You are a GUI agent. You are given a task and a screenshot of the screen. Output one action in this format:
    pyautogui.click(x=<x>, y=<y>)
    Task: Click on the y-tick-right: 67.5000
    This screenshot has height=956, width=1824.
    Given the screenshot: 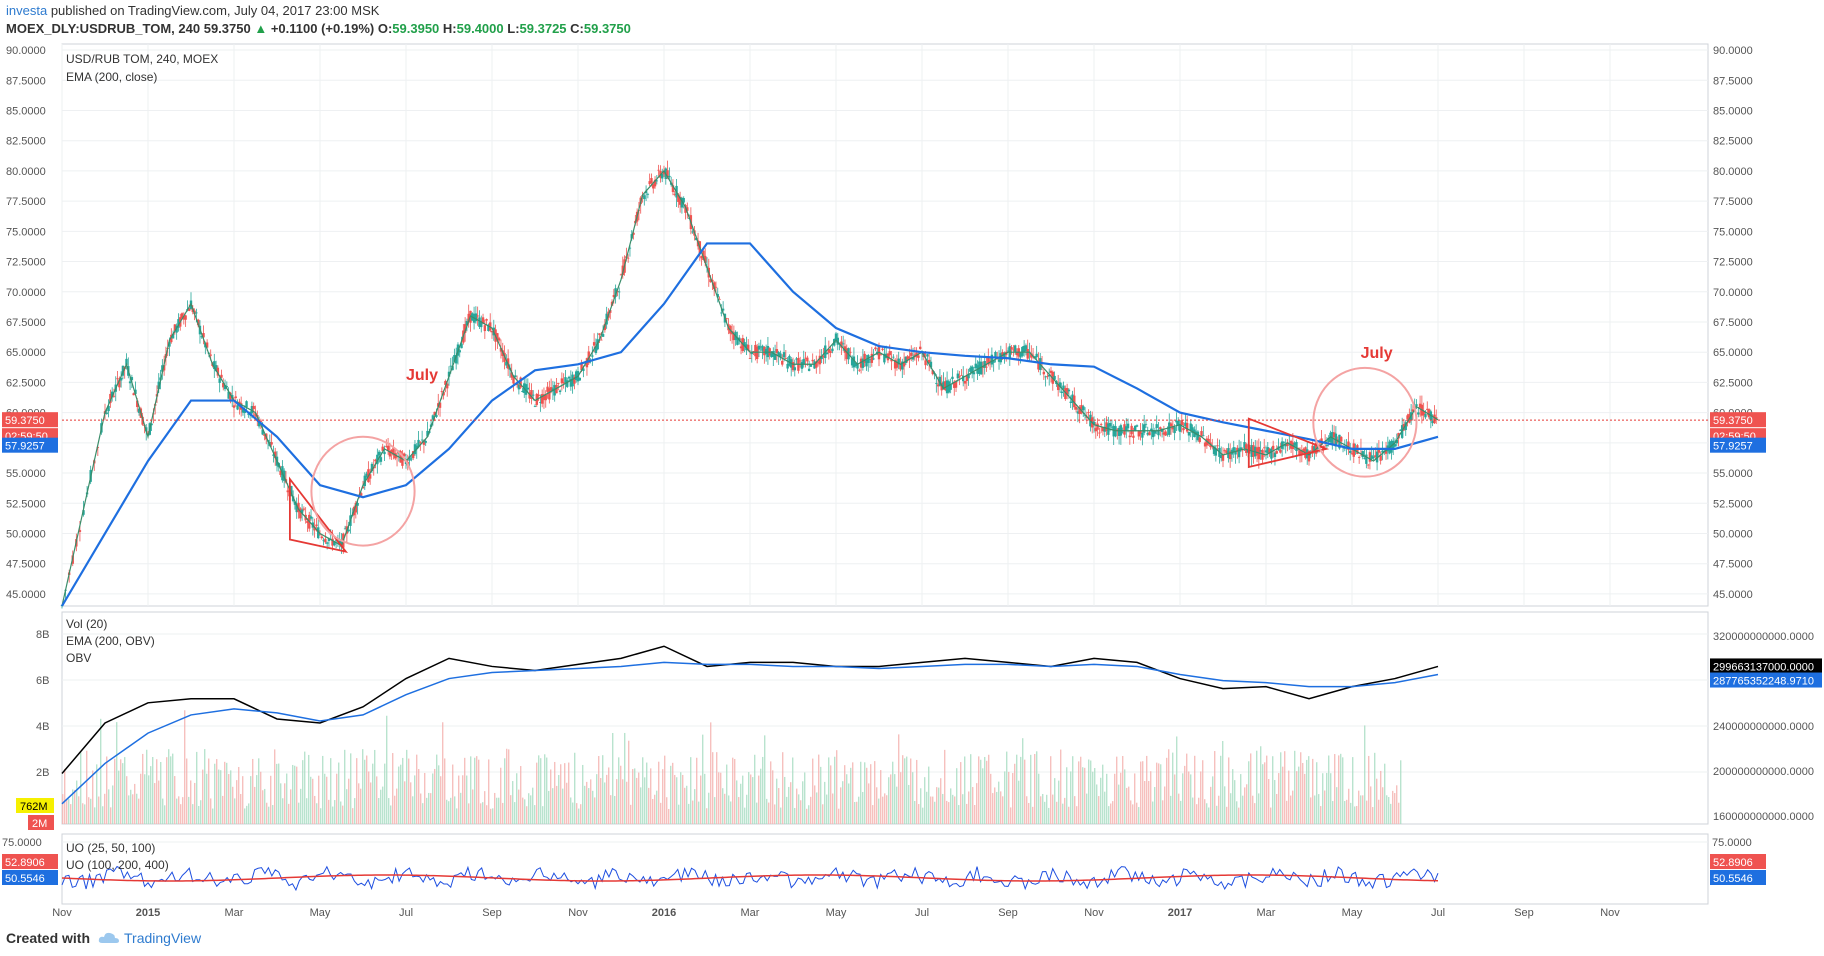 What is the action you would take?
    pyautogui.click(x=1733, y=323)
    